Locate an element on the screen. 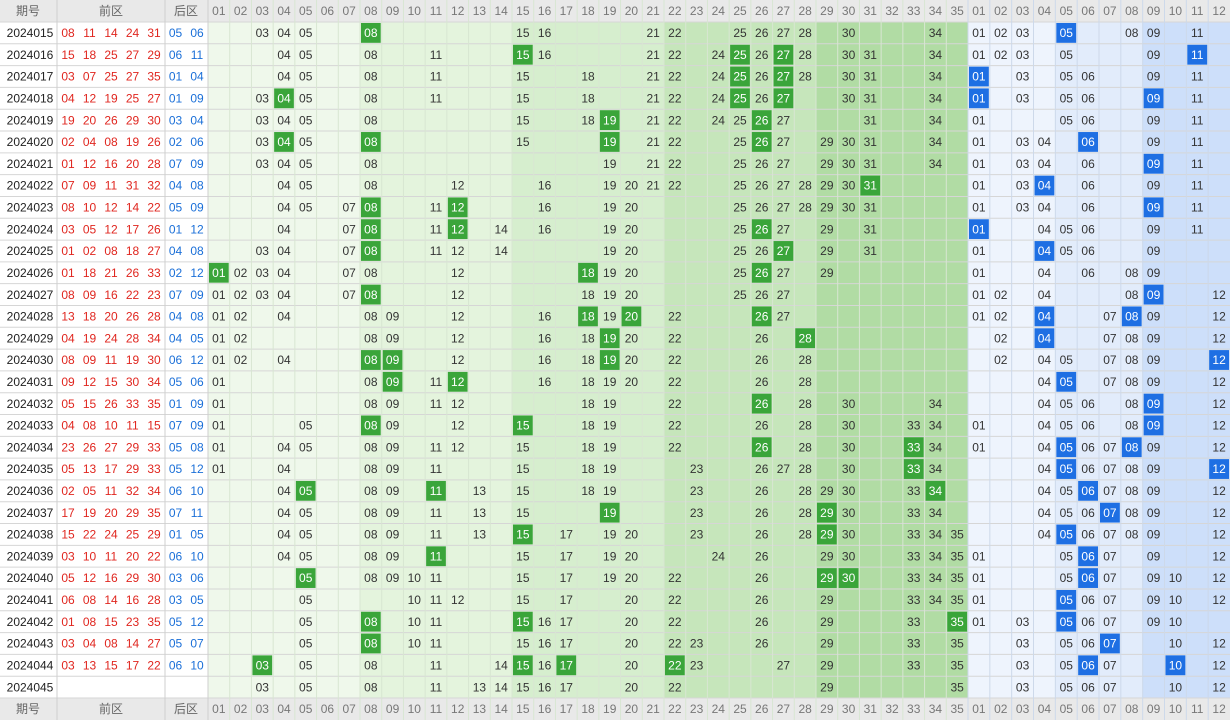 This screenshot has height=720, width=1230. front-column-label: 34 is located at coordinates (936, 11).